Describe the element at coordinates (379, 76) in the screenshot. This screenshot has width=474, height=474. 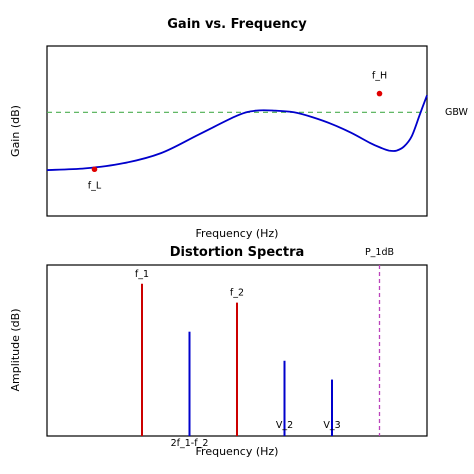
I see `marker-label-f-h: f_H` at that location.